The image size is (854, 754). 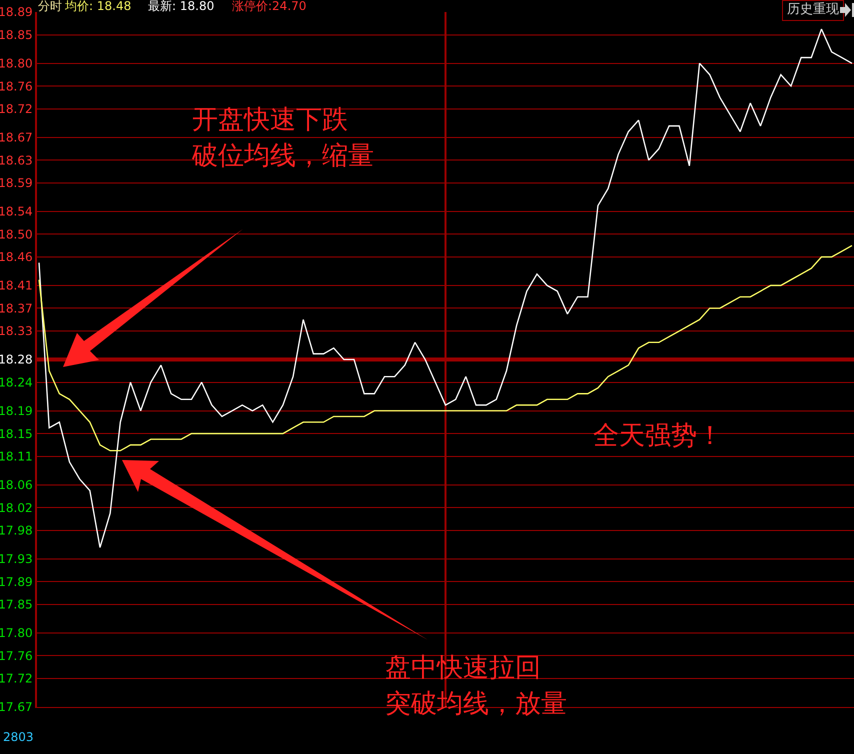 I want to click on text: 2803, so click(x=18, y=738).